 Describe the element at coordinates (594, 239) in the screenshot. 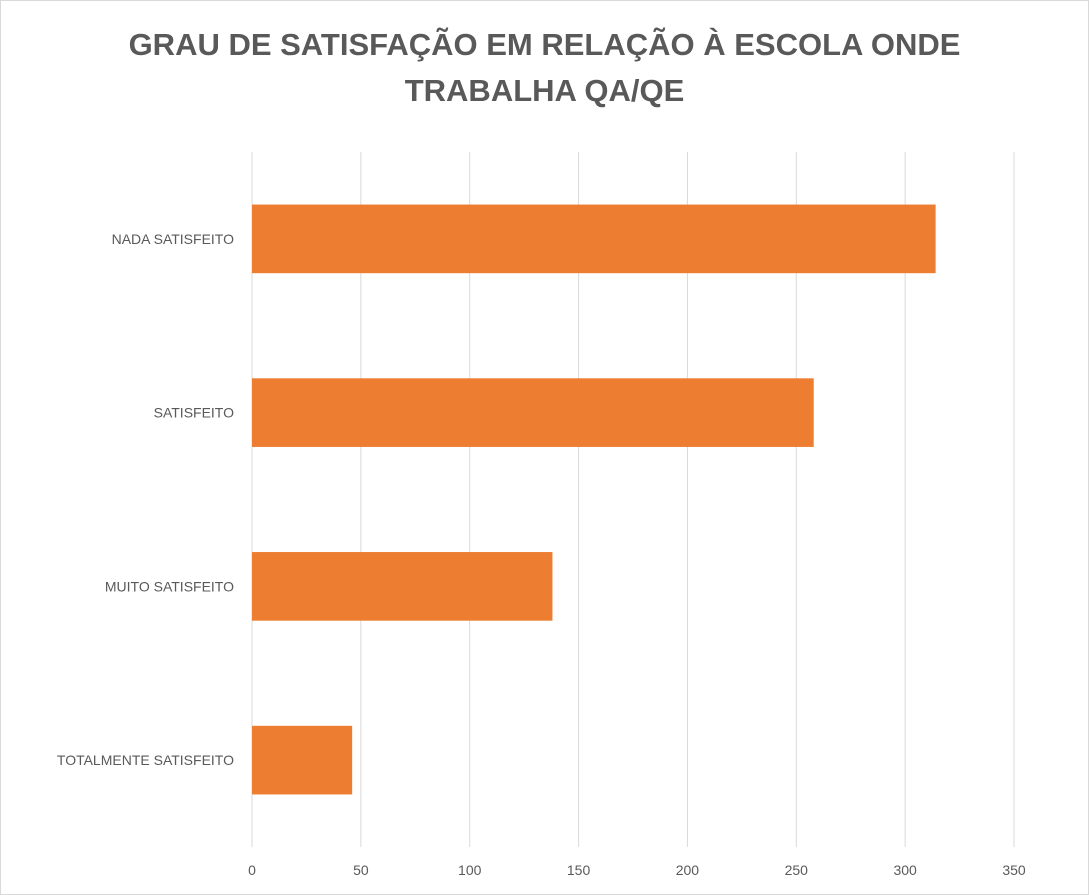

I see `bar-nada-satisfeito` at that location.